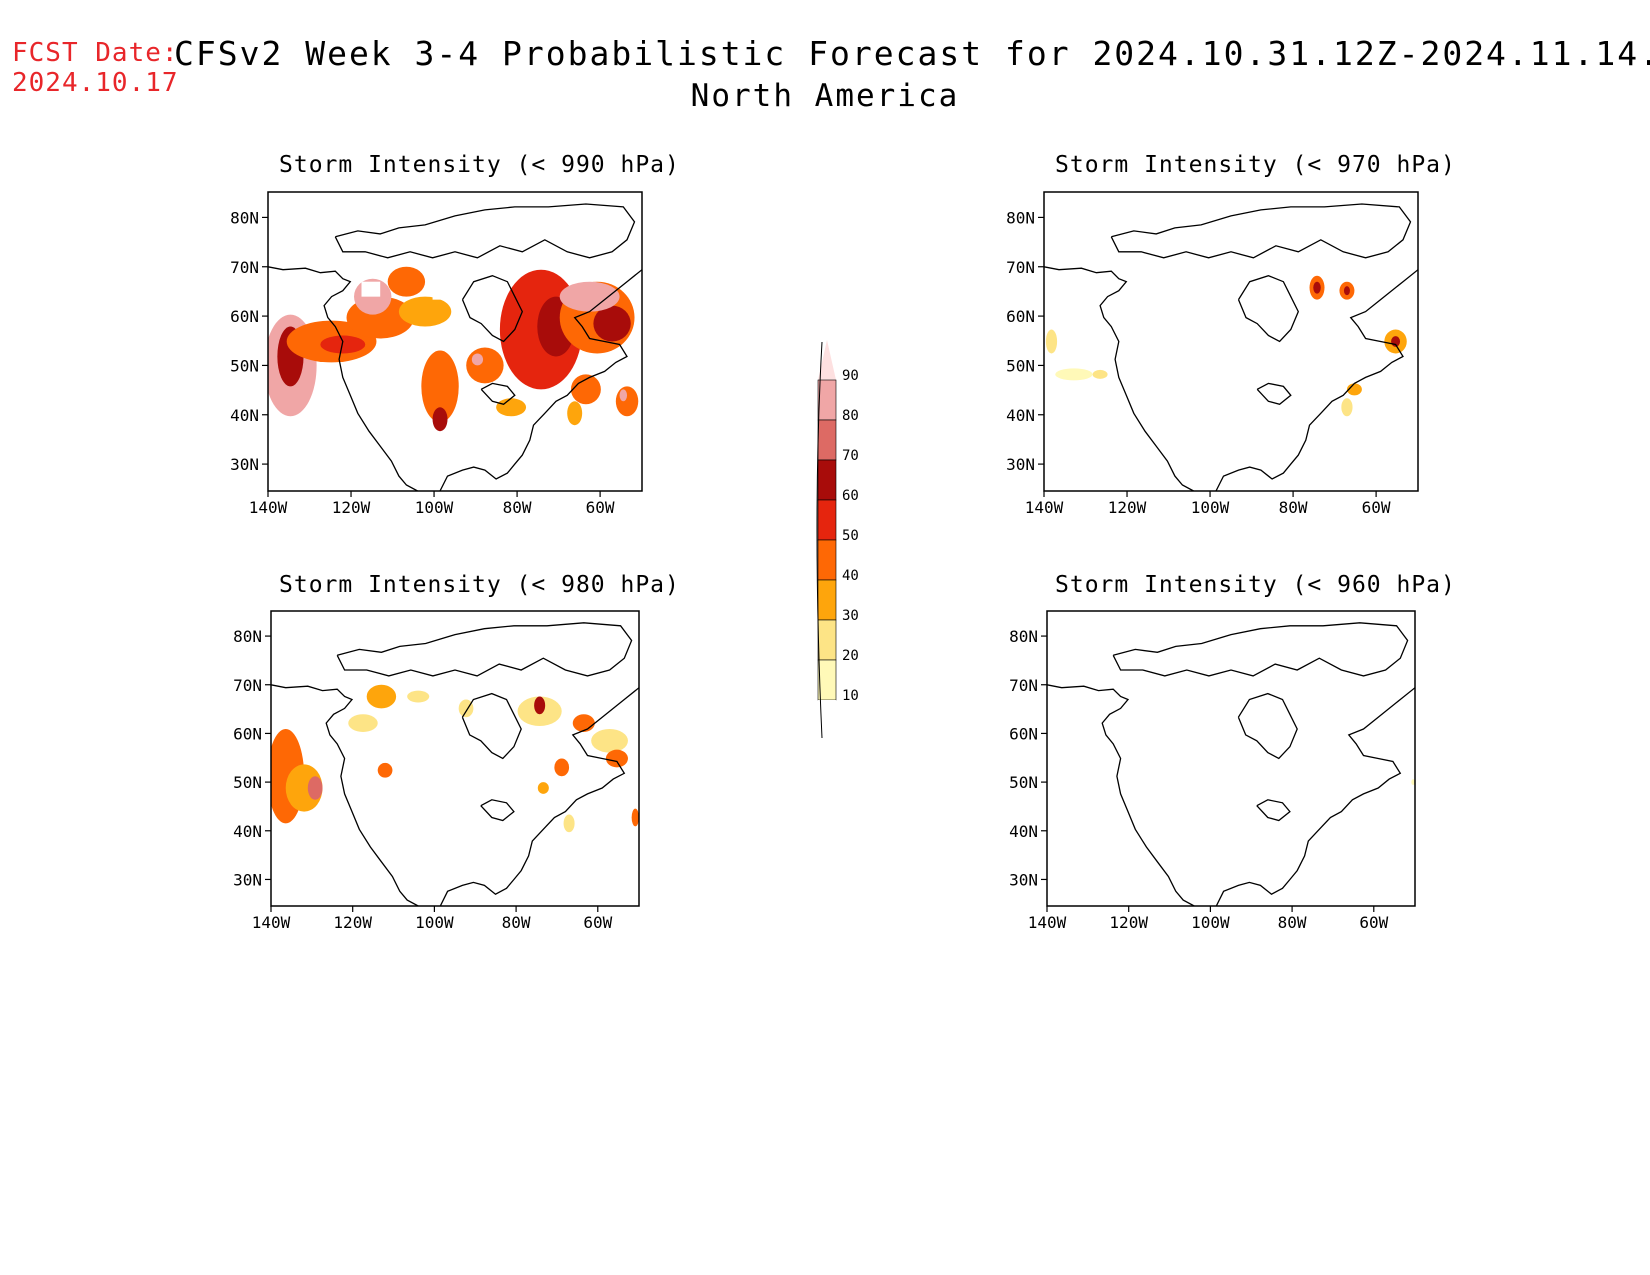 The width and height of the screenshot is (1650, 1275). What do you see at coordinates (479, 165) in the screenshot?
I see `panel-title-990: Storm Intensity (< 990 hPa)` at bounding box center [479, 165].